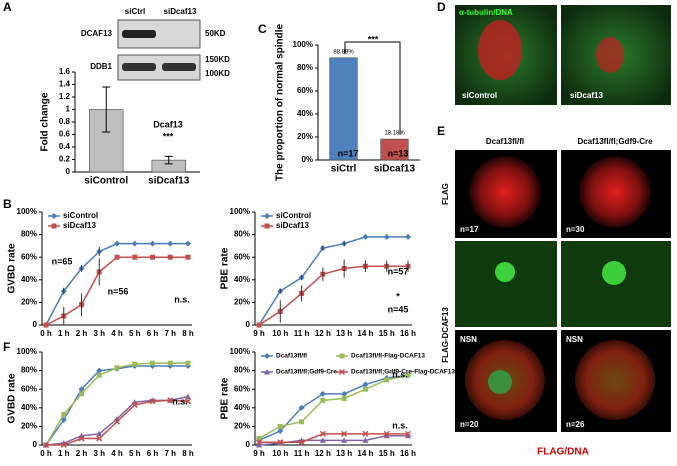 The height and width of the screenshot is (466, 677). Describe the element at coordinates (408, 453) in the screenshot. I see `x-tick-label: 16 h` at that location.